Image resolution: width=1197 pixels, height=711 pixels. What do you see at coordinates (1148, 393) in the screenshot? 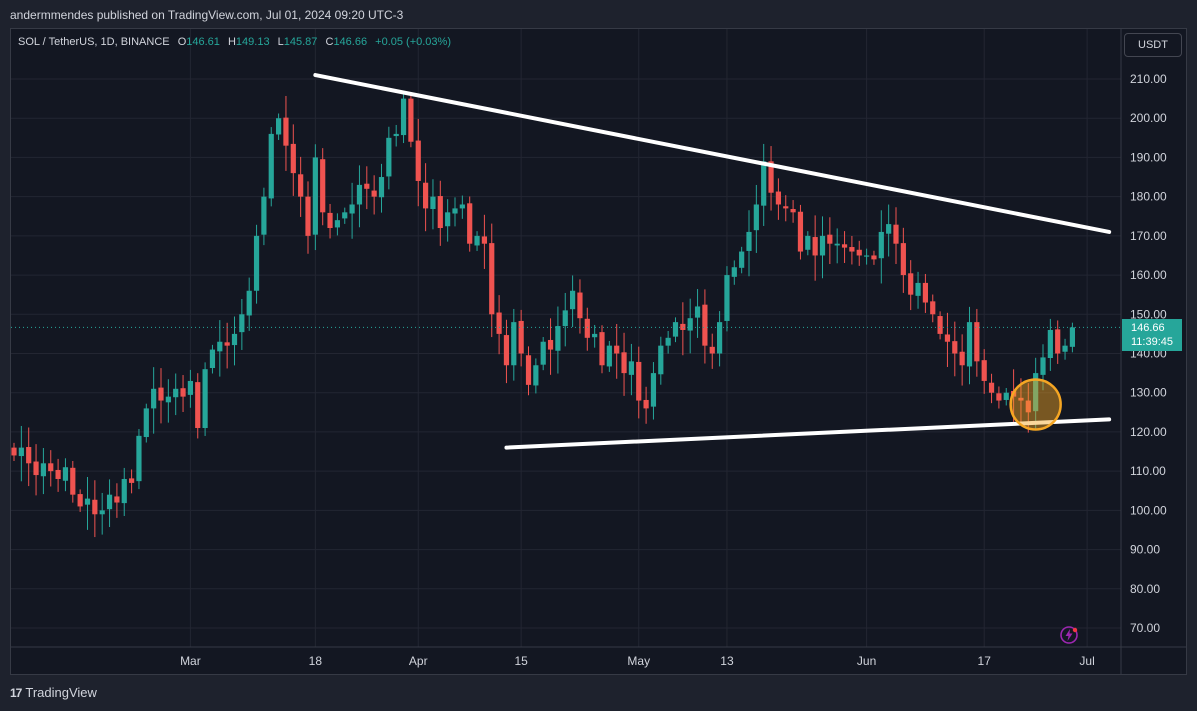
I see `y-tick-label: 130.00` at bounding box center [1148, 393].